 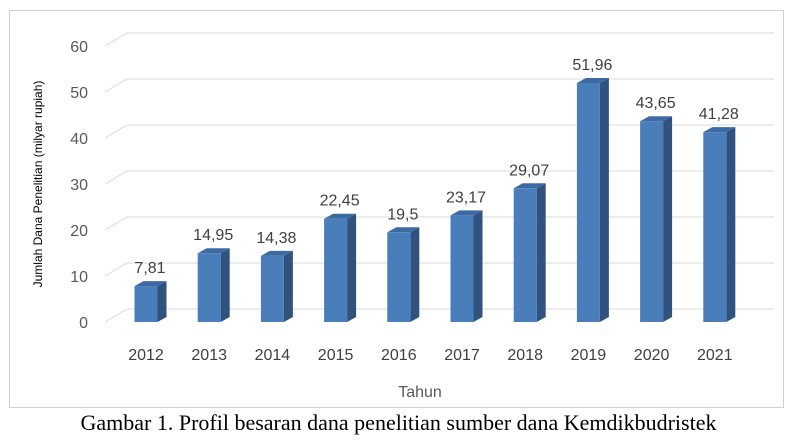 I want to click on data-label: 43,65, so click(x=656, y=103).